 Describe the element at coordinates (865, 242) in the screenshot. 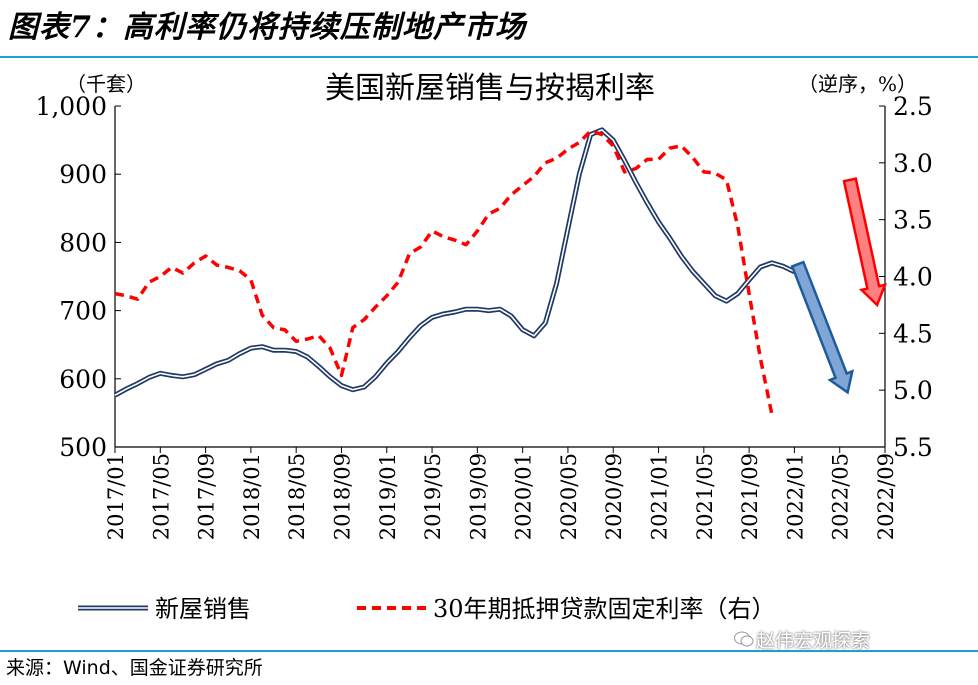

I see `rate-rise-arrow` at that location.